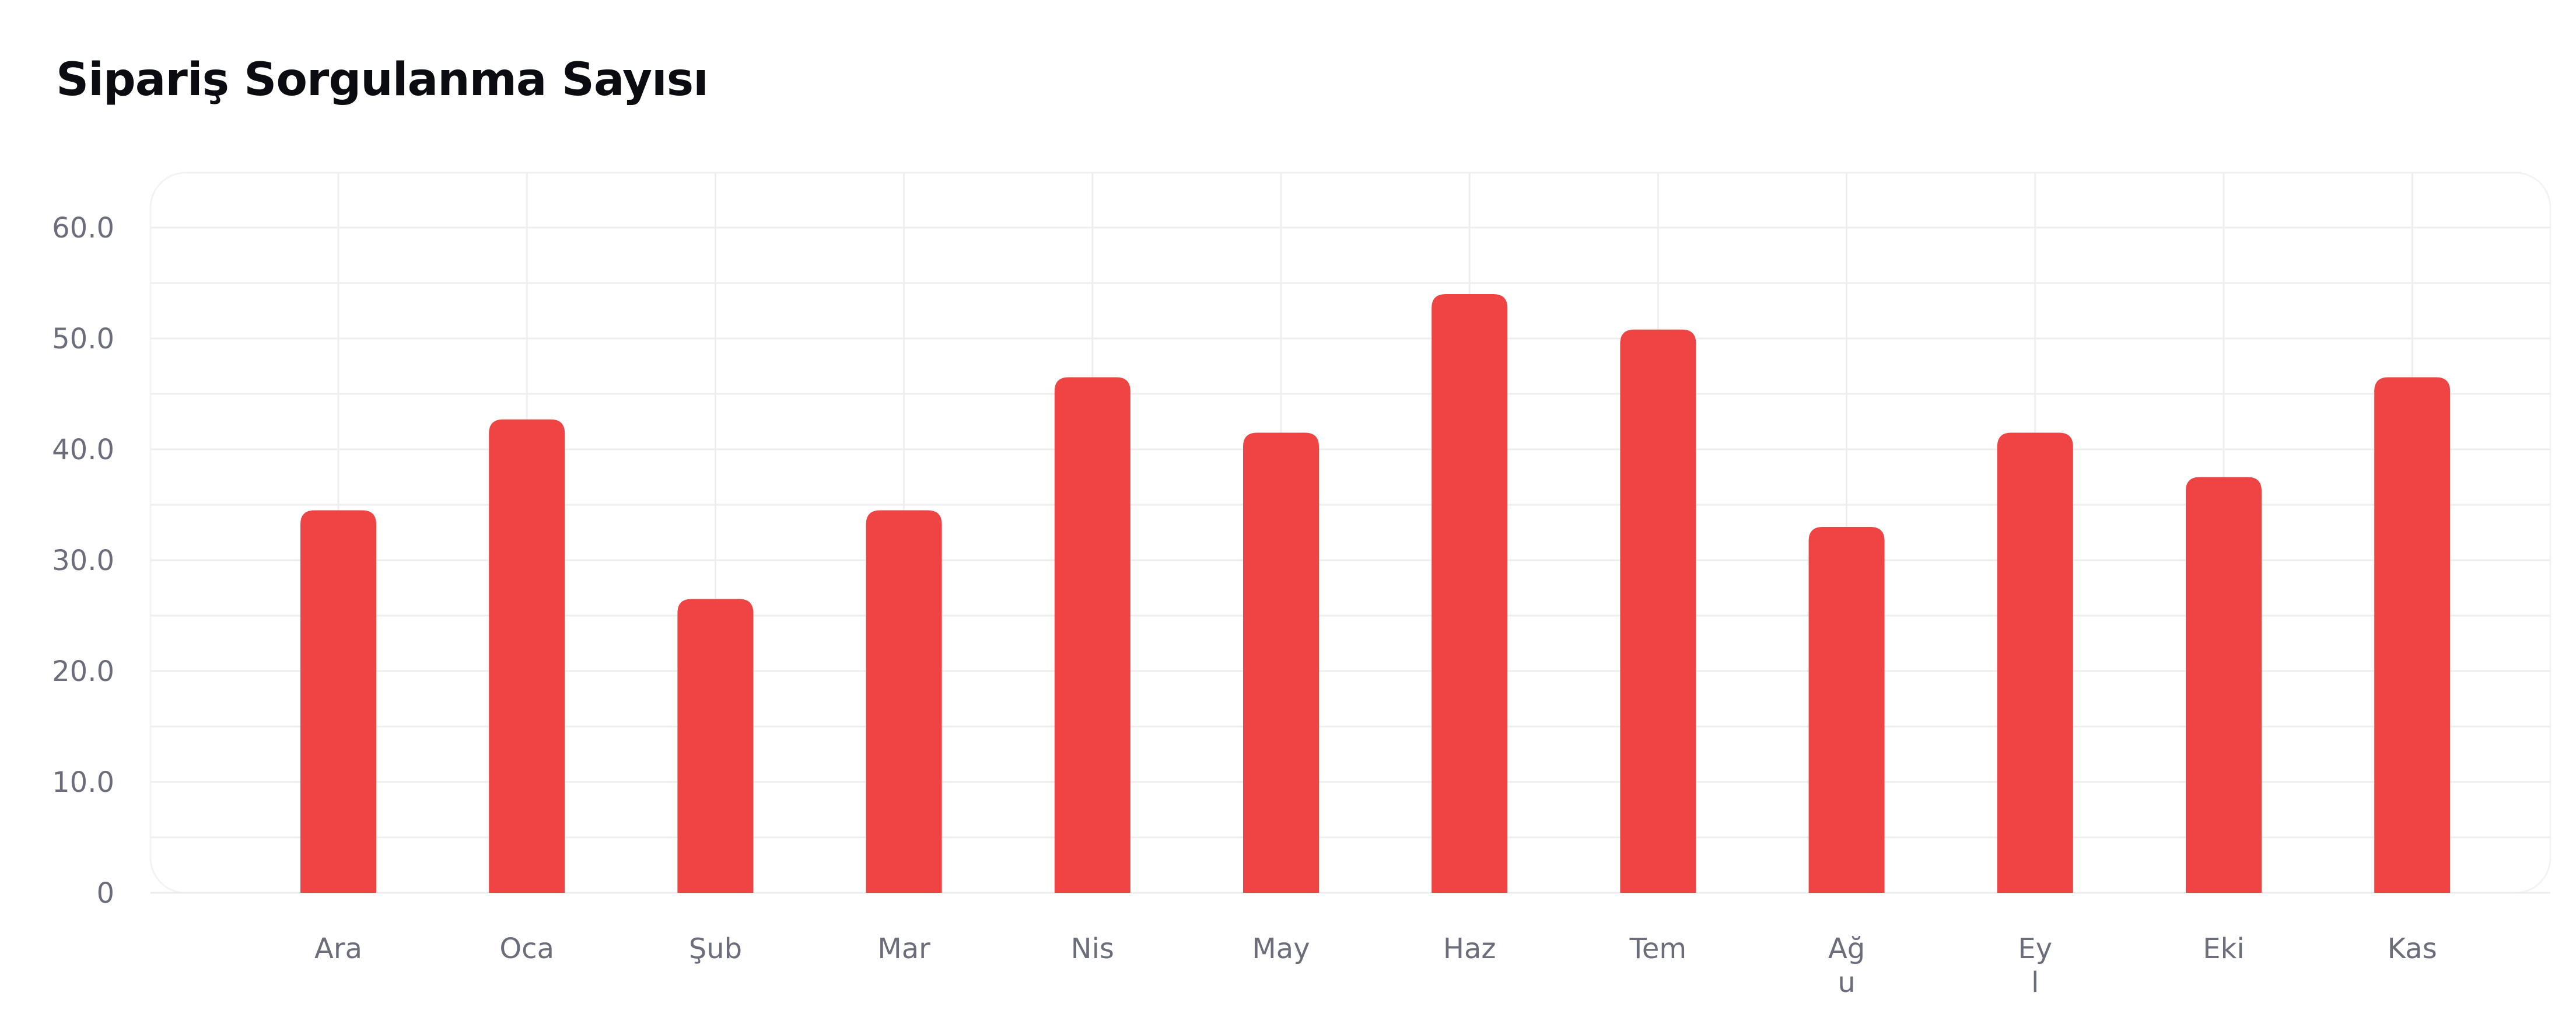 Image resolution: width=2576 pixels, height=1013 pixels. I want to click on y-tick-label: 0, so click(105, 893).